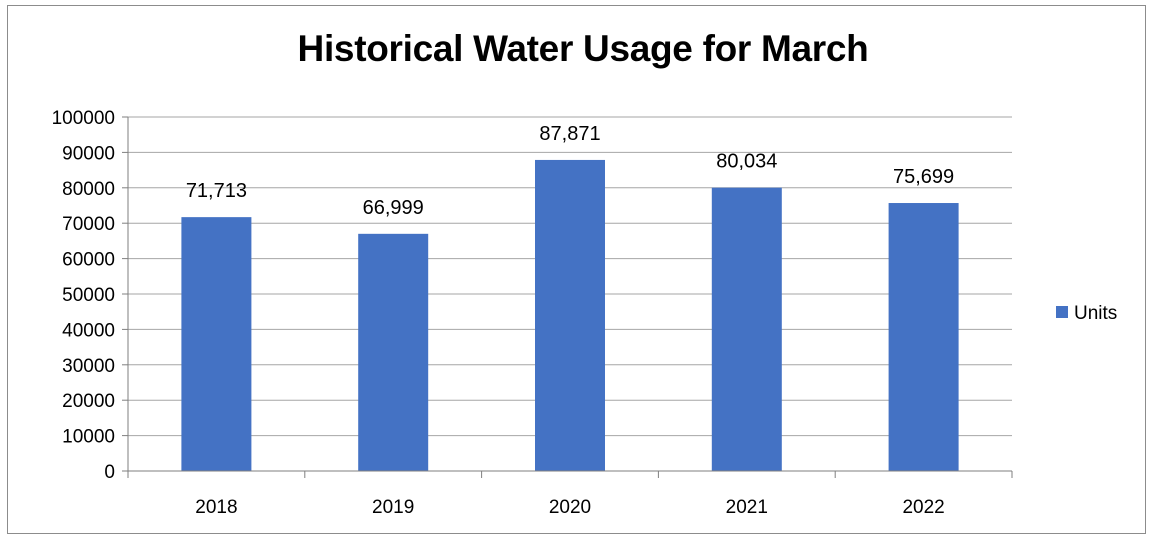 The image size is (1153, 539). What do you see at coordinates (747, 329) in the screenshot?
I see `bar-2021` at bounding box center [747, 329].